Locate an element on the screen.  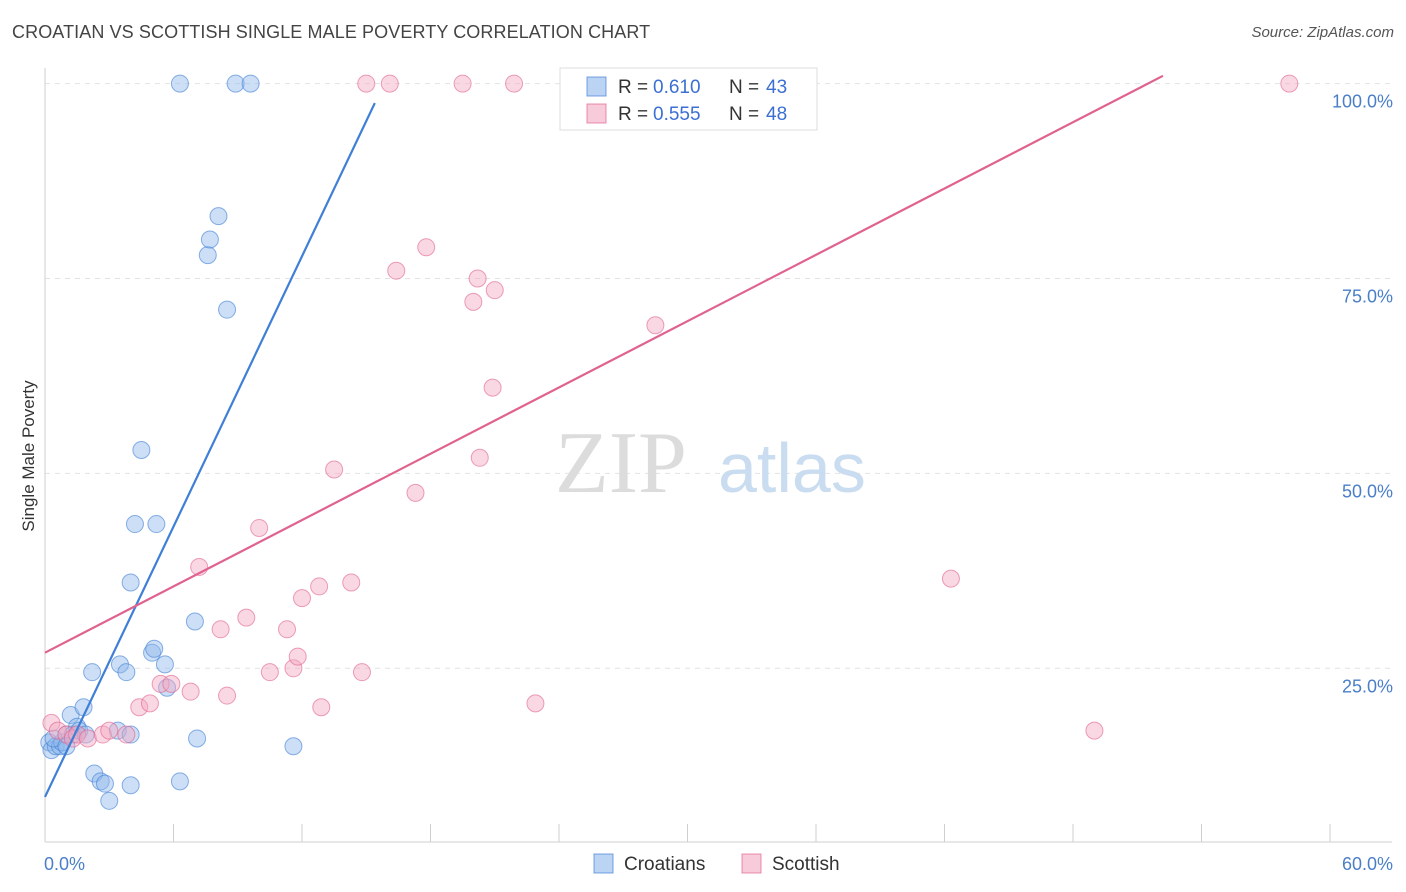
stats-n-value: 48 is located at coordinates (776, 114).